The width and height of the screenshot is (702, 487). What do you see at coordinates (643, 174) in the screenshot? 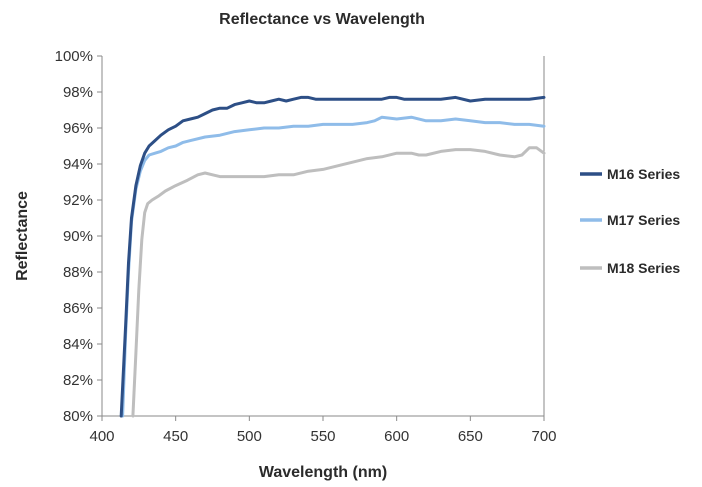
I see `legend-label-m16-series: M16 Series` at bounding box center [643, 174].